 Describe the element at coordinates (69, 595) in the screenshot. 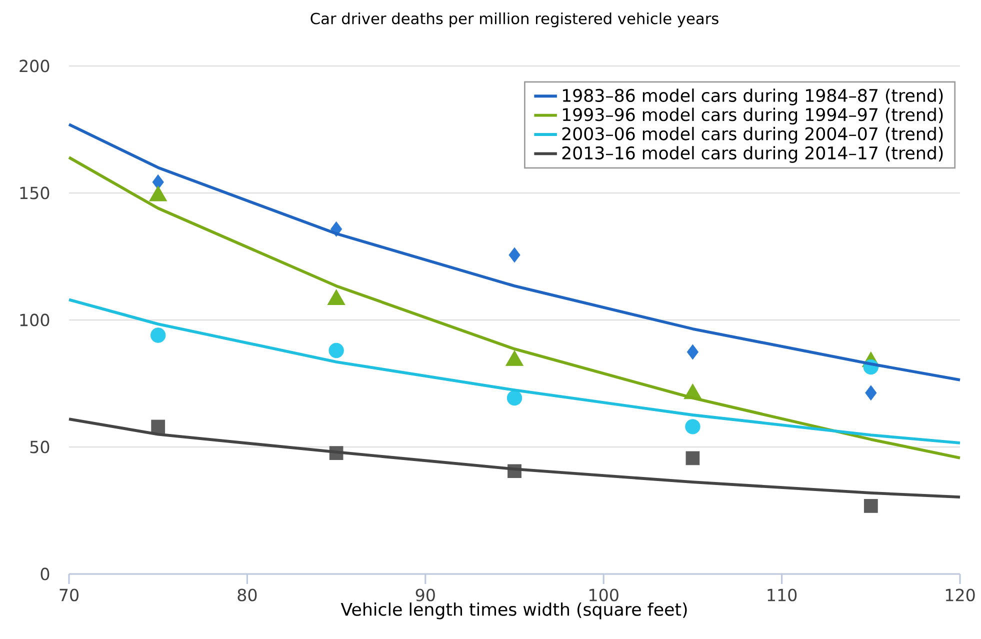

I see `x-tick-label: 70` at that location.